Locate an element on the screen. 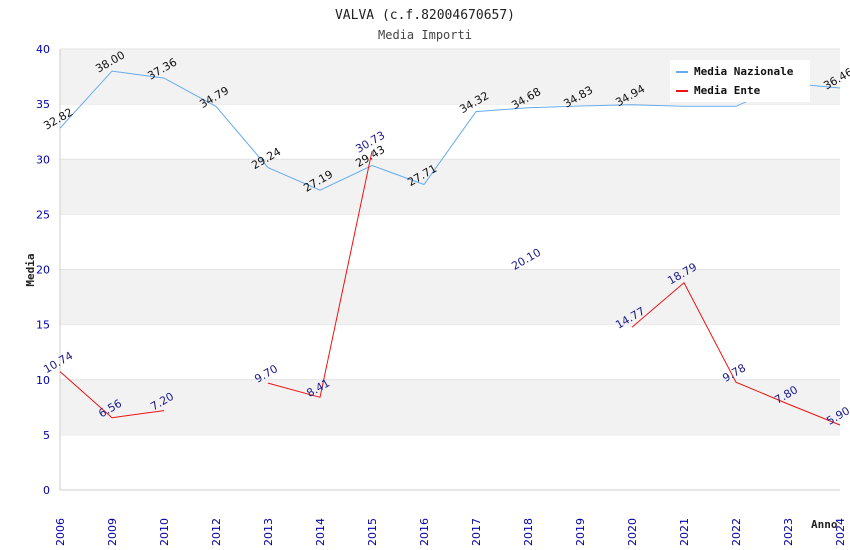  legend-label-ente: Media Ente is located at coordinates (727, 90).